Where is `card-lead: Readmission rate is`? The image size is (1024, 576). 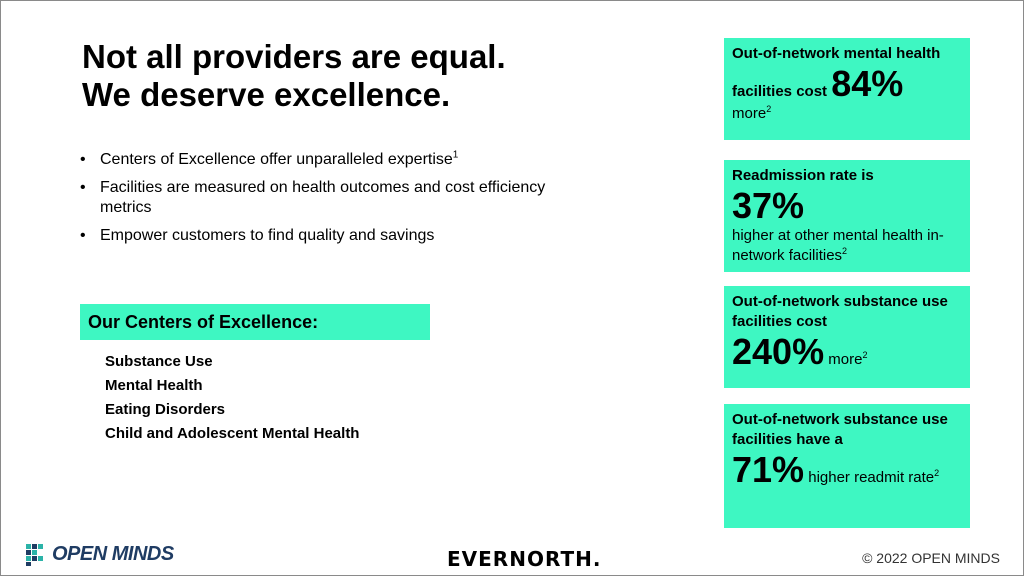 card-lead: Readmission rate is is located at coordinates (803, 175).